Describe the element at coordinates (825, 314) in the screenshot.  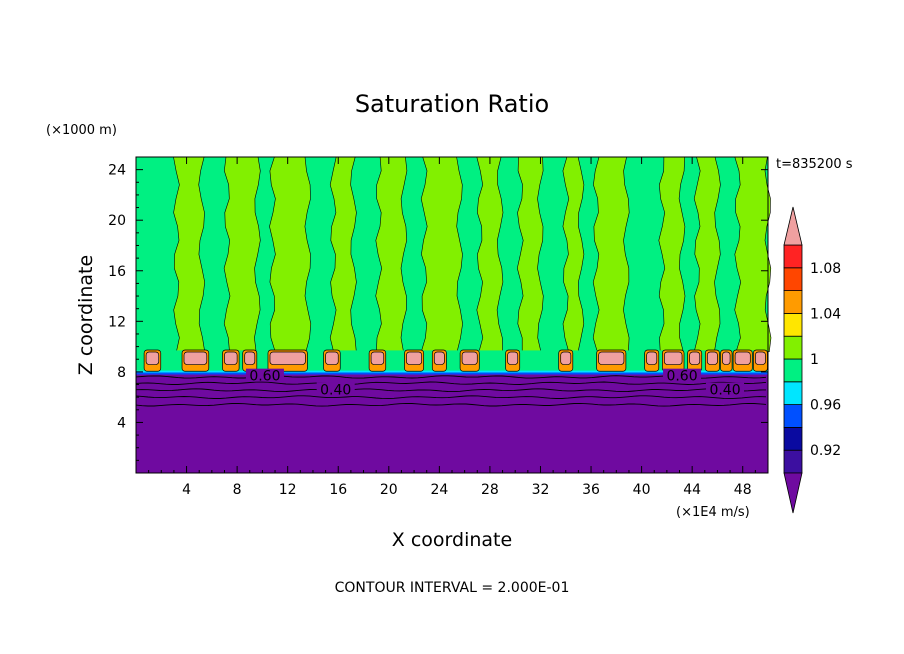
I see `colorbar-label: 1.04` at that location.